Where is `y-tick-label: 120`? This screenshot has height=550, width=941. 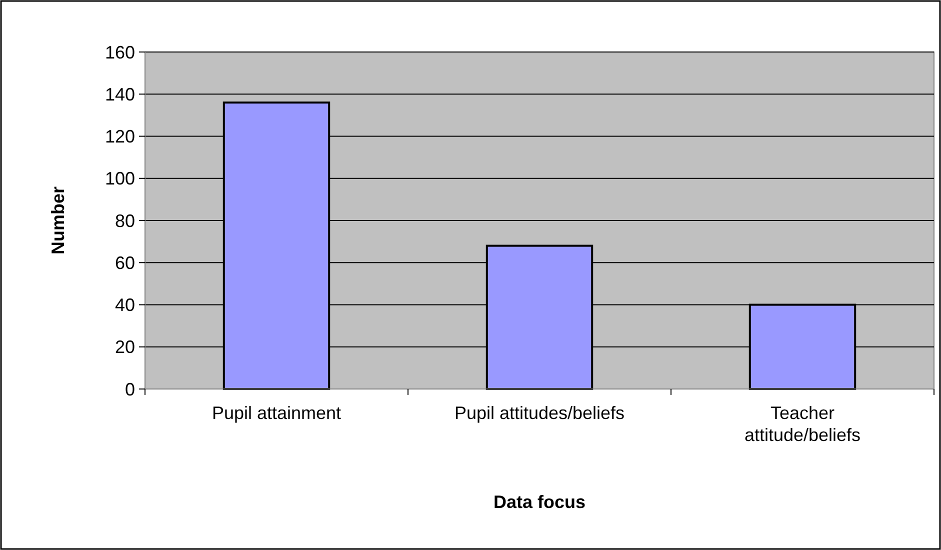 y-tick-label: 120 is located at coordinates (119, 136).